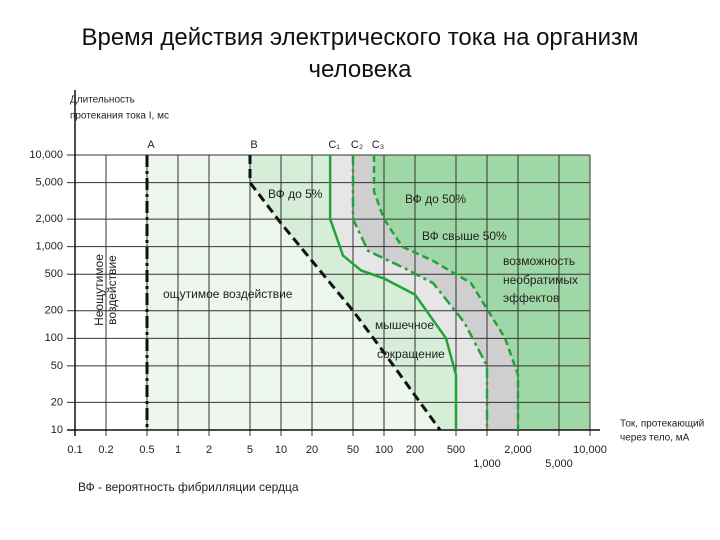 The height and width of the screenshot is (540, 720). What do you see at coordinates (295, 194) in the screenshot?
I see `annotation: ВФ до 5%` at bounding box center [295, 194].